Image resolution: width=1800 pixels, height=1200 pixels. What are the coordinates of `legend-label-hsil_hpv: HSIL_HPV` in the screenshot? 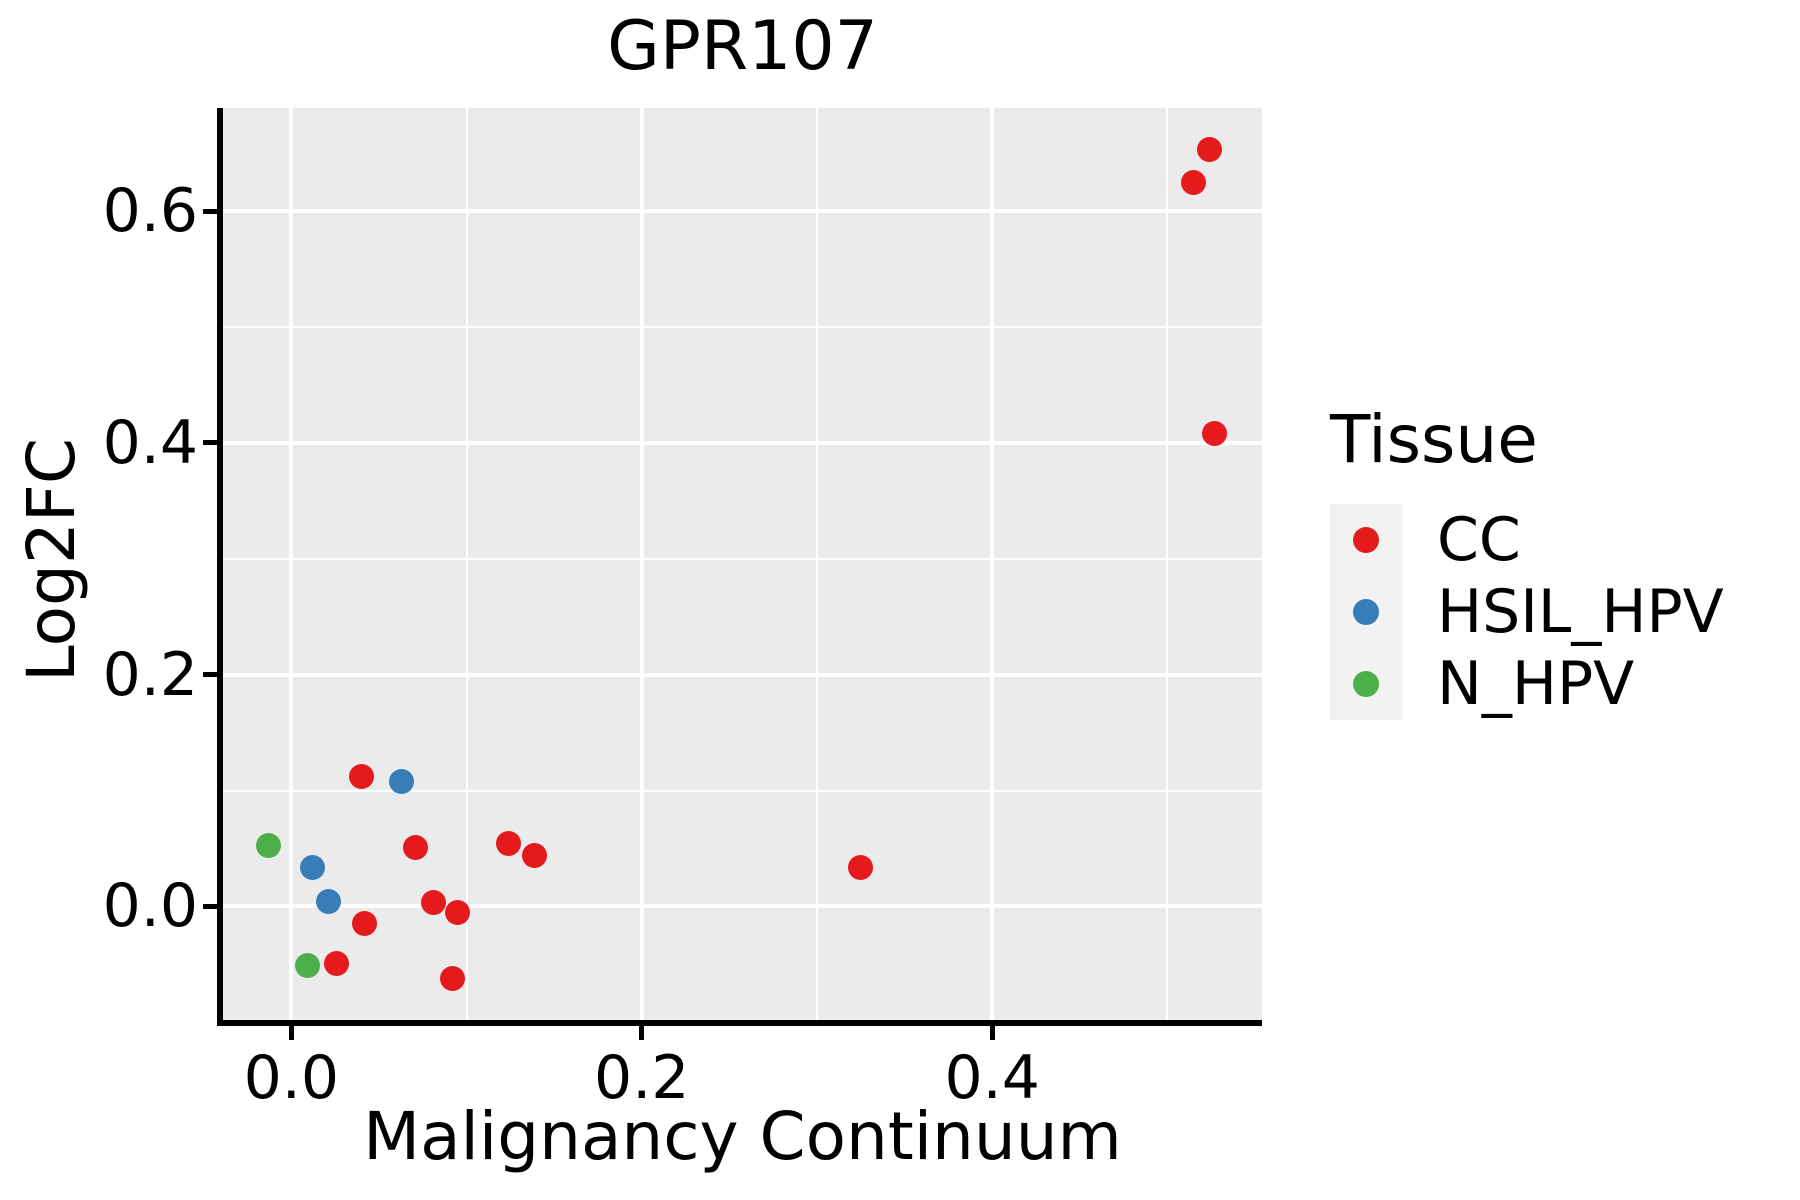 It's located at (1580, 612).